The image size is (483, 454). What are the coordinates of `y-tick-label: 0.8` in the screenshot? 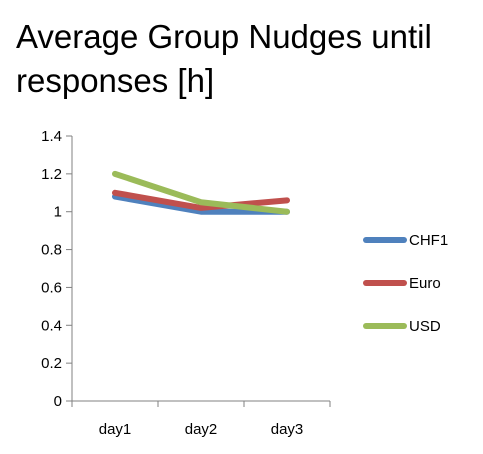 It's located at (51, 250).